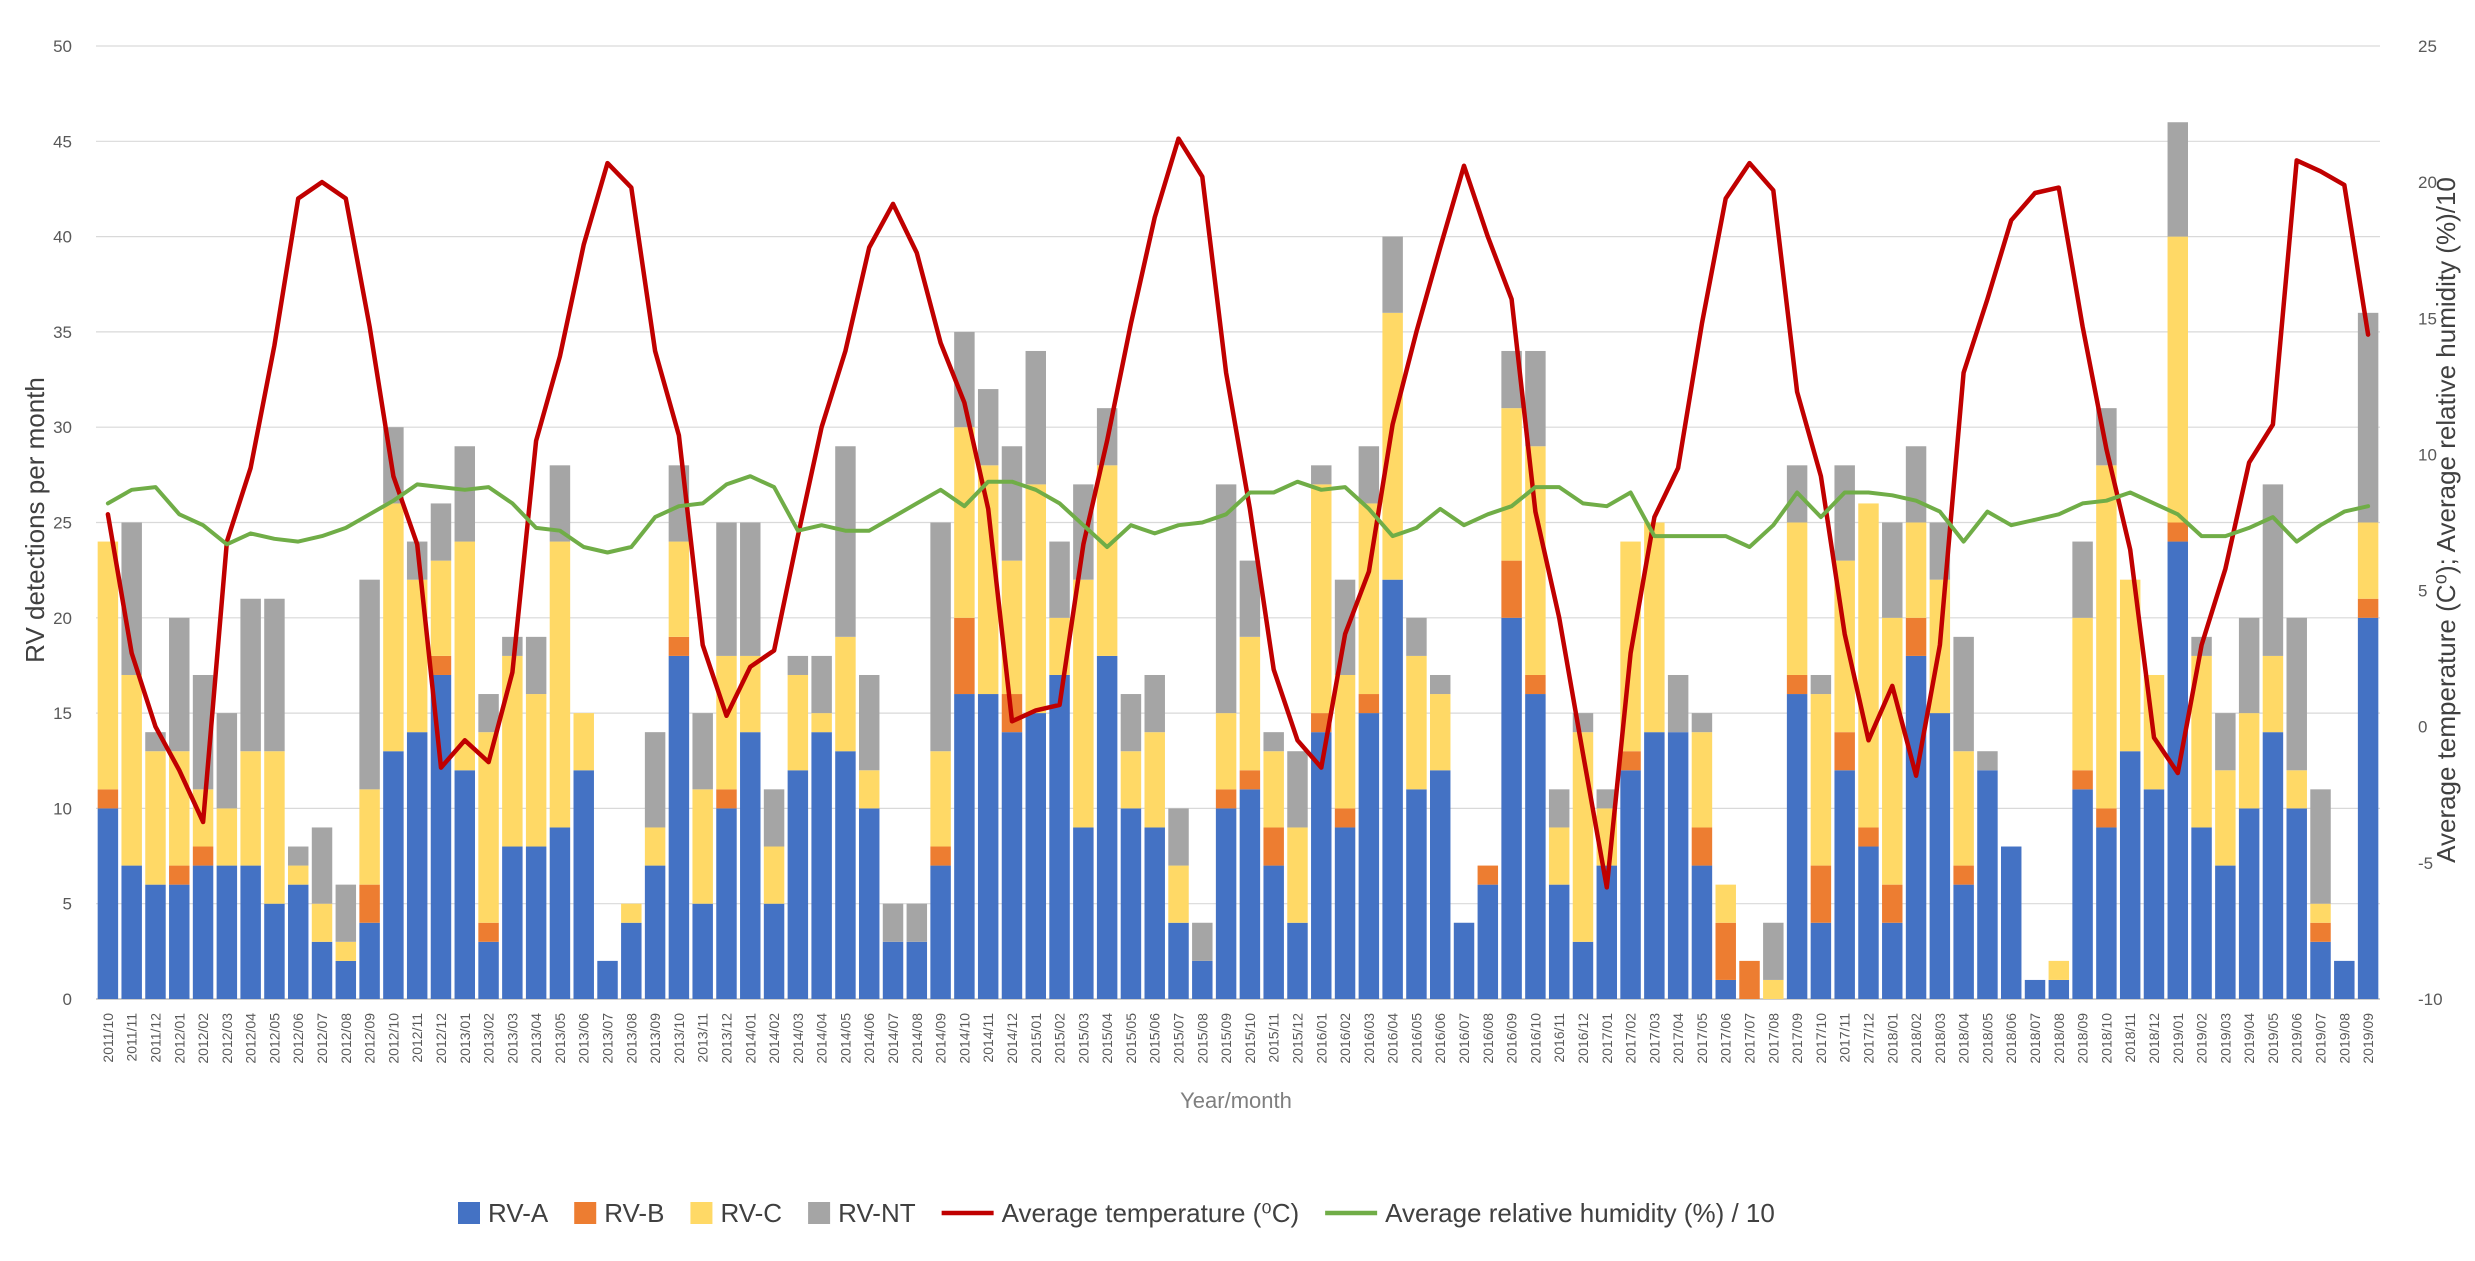 This screenshot has width=2475, height=1261. Describe the element at coordinates (132, 1037) in the screenshot. I see `x-tick-label: 2011/11` at that location.